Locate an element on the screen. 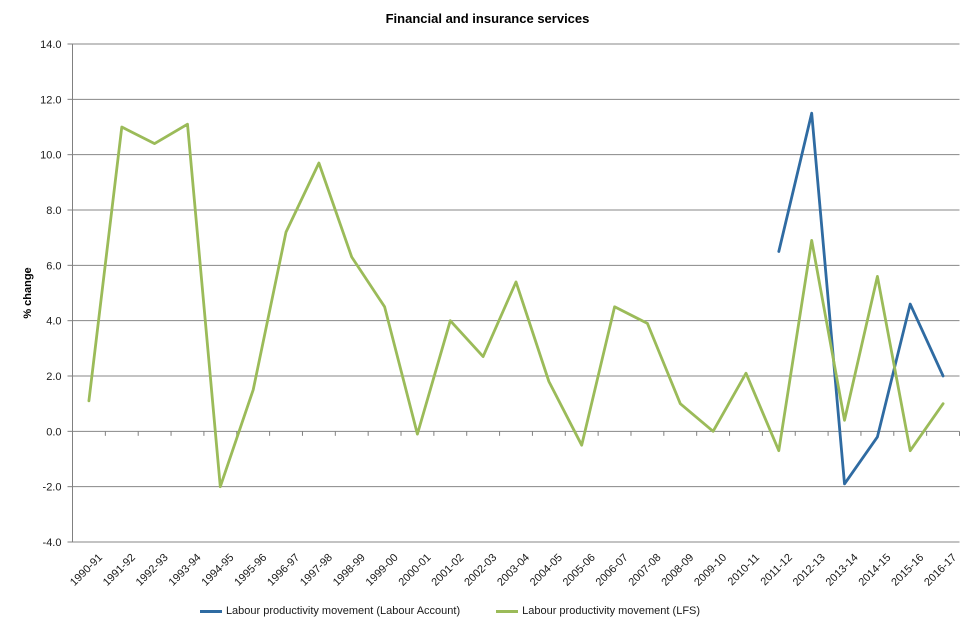 This screenshot has height=635, width=975. x-tick-label: 2001-02 is located at coordinates (447, 570).